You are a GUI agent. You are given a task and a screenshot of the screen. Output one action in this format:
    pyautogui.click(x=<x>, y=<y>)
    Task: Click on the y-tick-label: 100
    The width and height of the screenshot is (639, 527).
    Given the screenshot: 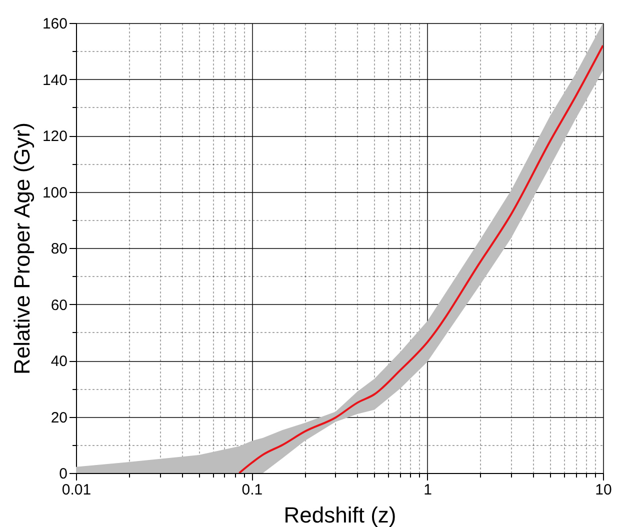 What is the action you would take?
    pyautogui.click(x=55, y=193)
    